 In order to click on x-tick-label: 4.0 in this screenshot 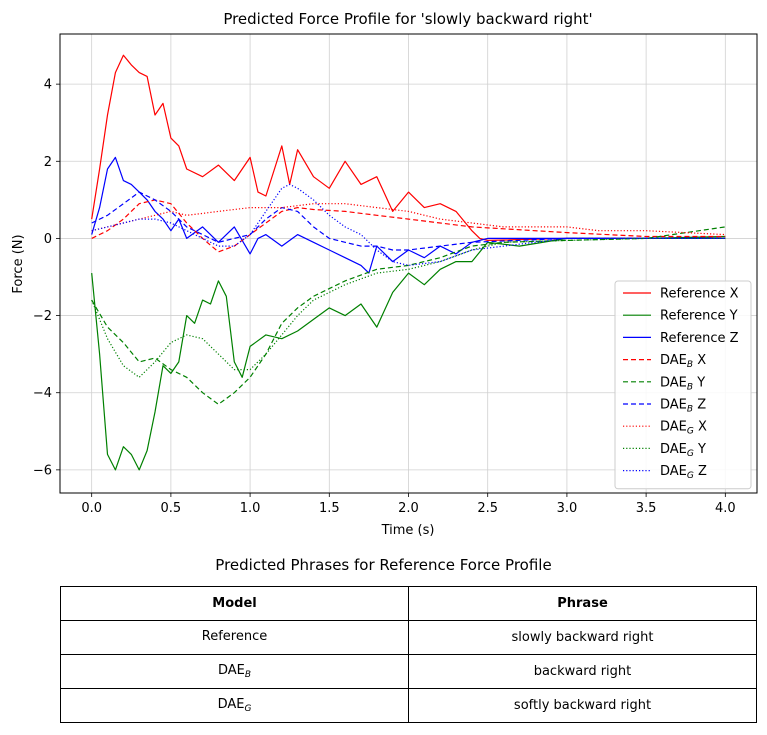, I will do `click(725, 508)`.